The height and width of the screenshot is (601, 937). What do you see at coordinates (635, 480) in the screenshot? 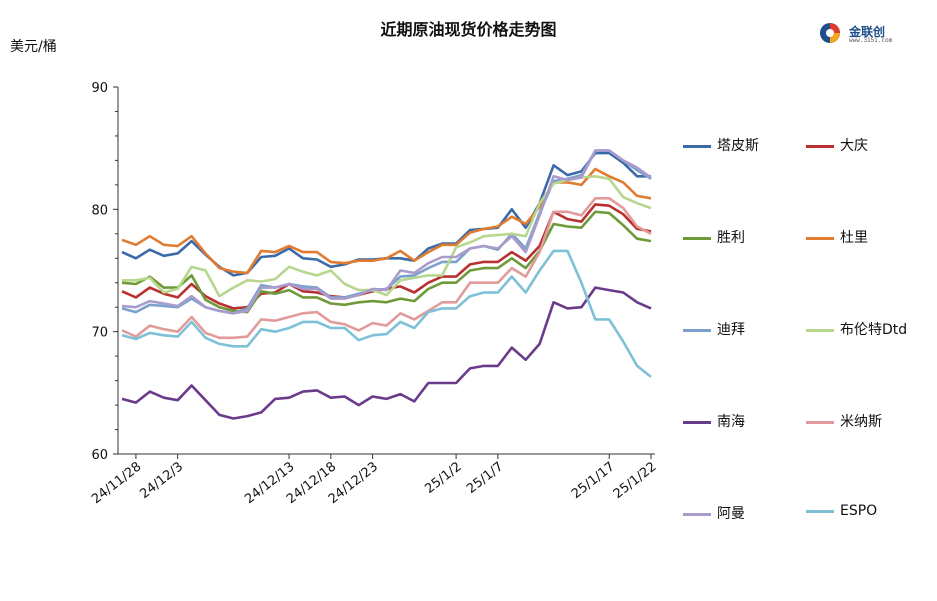
I see `x-tick-label: 25/1/22` at bounding box center [635, 480].